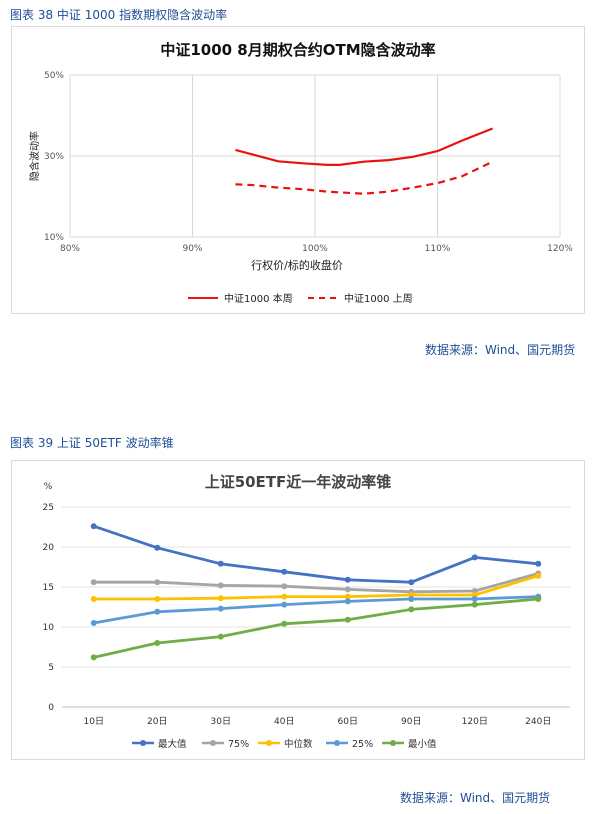  Describe the element at coordinates (34, 156) in the screenshot. I see `y-axis-title: 隐含波动率` at that location.